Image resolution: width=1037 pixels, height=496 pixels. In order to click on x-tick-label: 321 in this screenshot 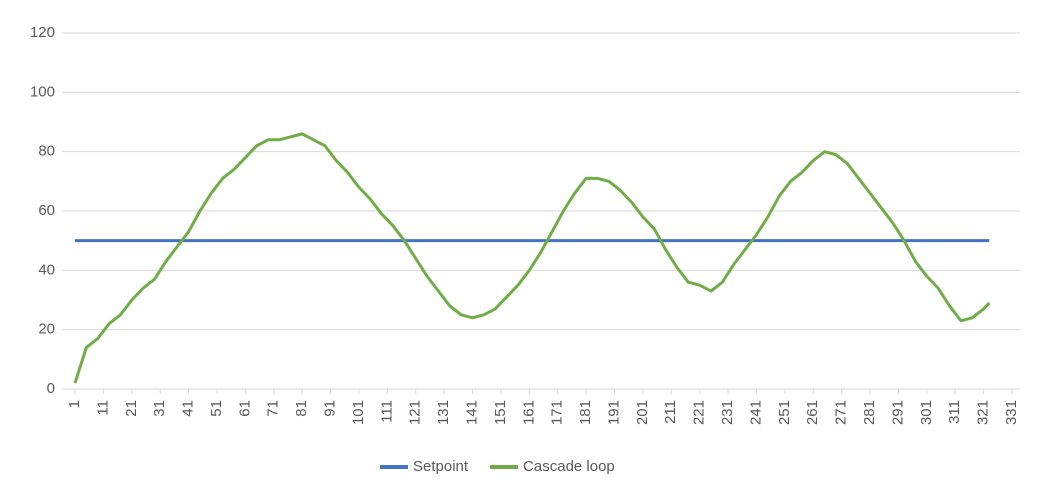, I will do `click(983, 412)`.